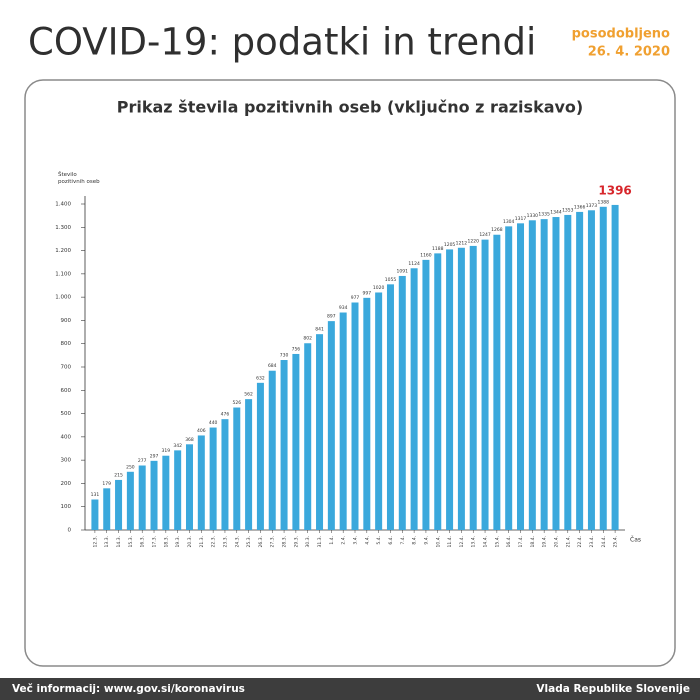 This screenshot has width=700, height=700. What do you see at coordinates (63, 251) in the screenshot?
I see `y-tick-label: 1.200` at bounding box center [63, 251].